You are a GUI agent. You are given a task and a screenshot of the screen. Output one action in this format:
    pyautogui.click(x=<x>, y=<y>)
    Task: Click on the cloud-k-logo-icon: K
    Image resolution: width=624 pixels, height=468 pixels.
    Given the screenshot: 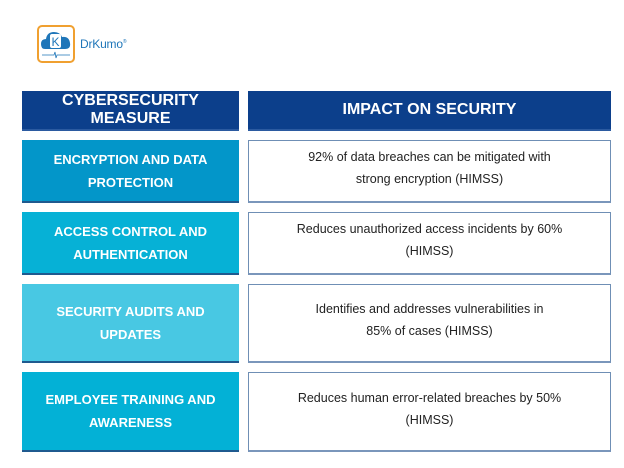 What is the action you would take?
    pyautogui.click(x=56, y=44)
    